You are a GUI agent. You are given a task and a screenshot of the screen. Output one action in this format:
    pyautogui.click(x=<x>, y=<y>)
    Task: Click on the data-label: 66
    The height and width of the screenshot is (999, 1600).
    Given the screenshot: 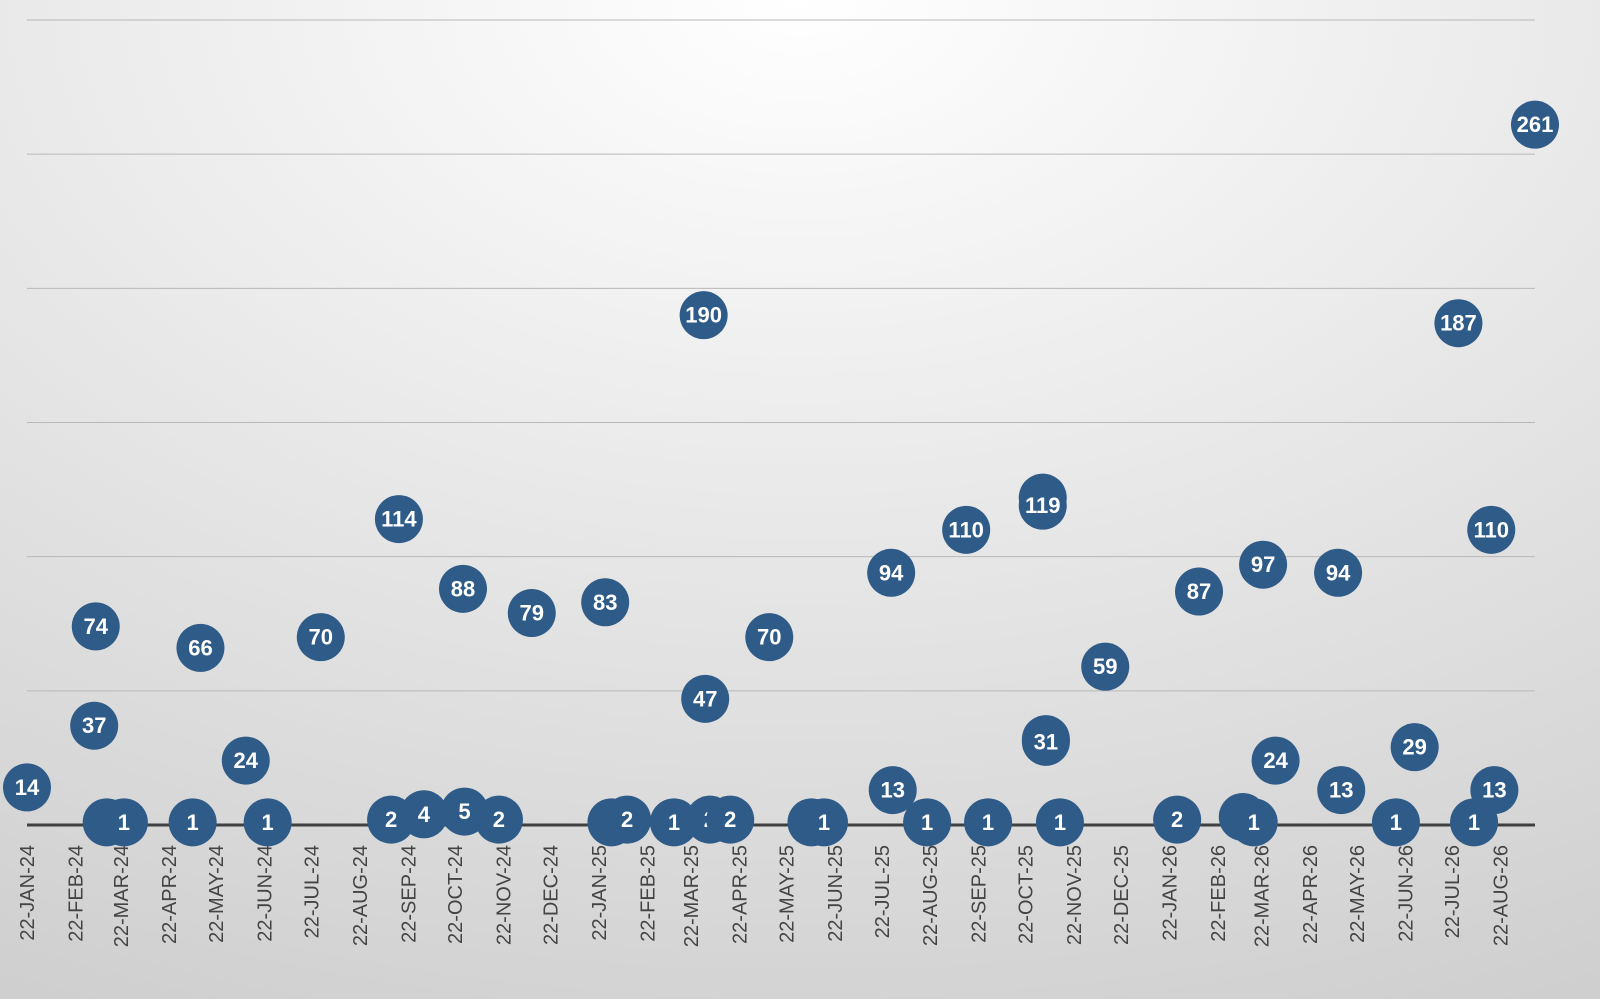 What is the action you would take?
    pyautogui.click(x=200, y=647)
    